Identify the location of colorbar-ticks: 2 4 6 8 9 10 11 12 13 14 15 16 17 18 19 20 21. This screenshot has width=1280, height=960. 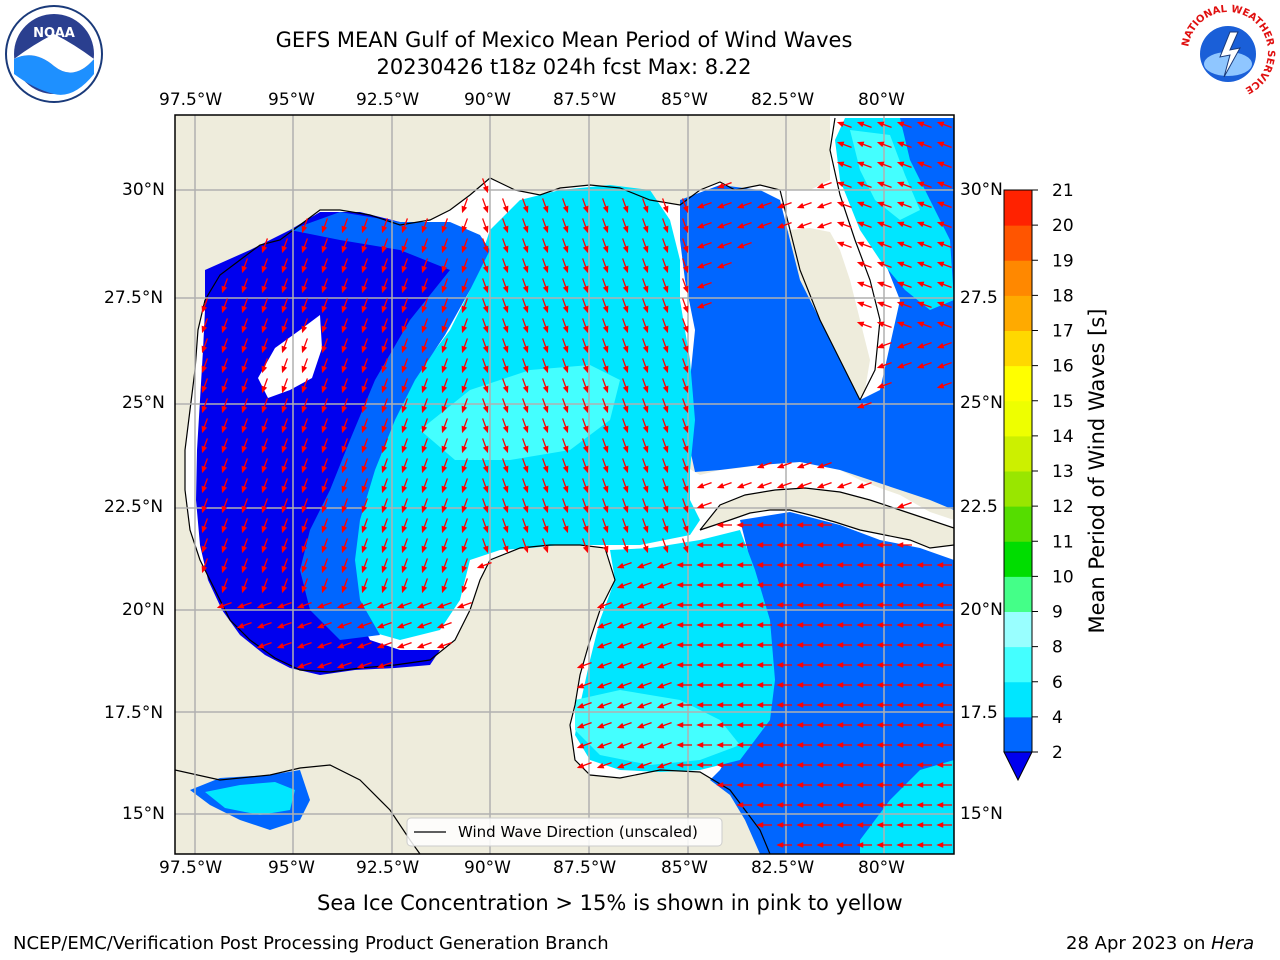
(1053, 472).